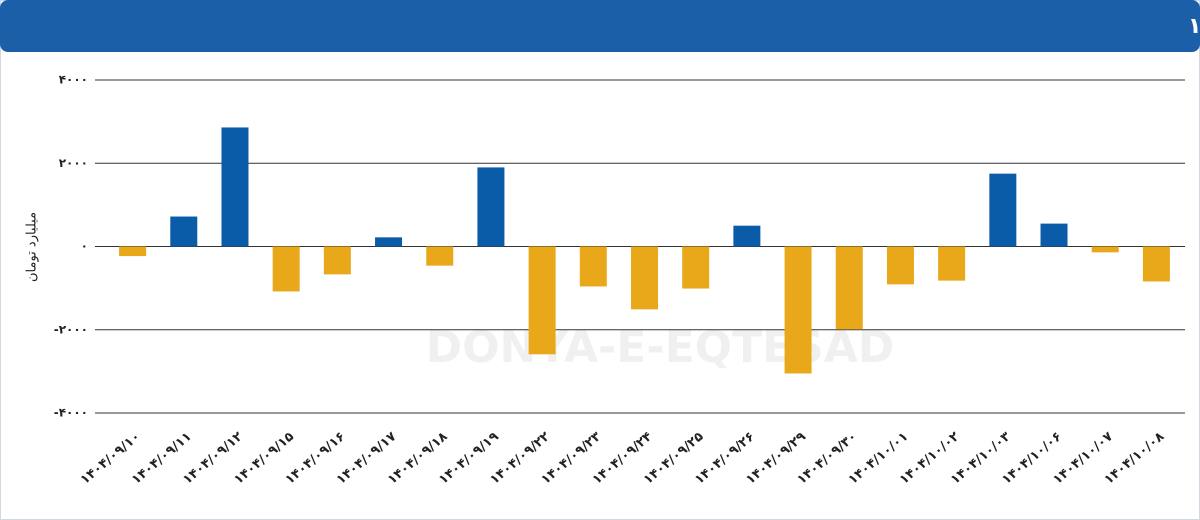  What do you see at coordinates (32, 247) in the screenshot?
I see `y-axis-label: میلیارد تومان` at bounding box center [32, 247].